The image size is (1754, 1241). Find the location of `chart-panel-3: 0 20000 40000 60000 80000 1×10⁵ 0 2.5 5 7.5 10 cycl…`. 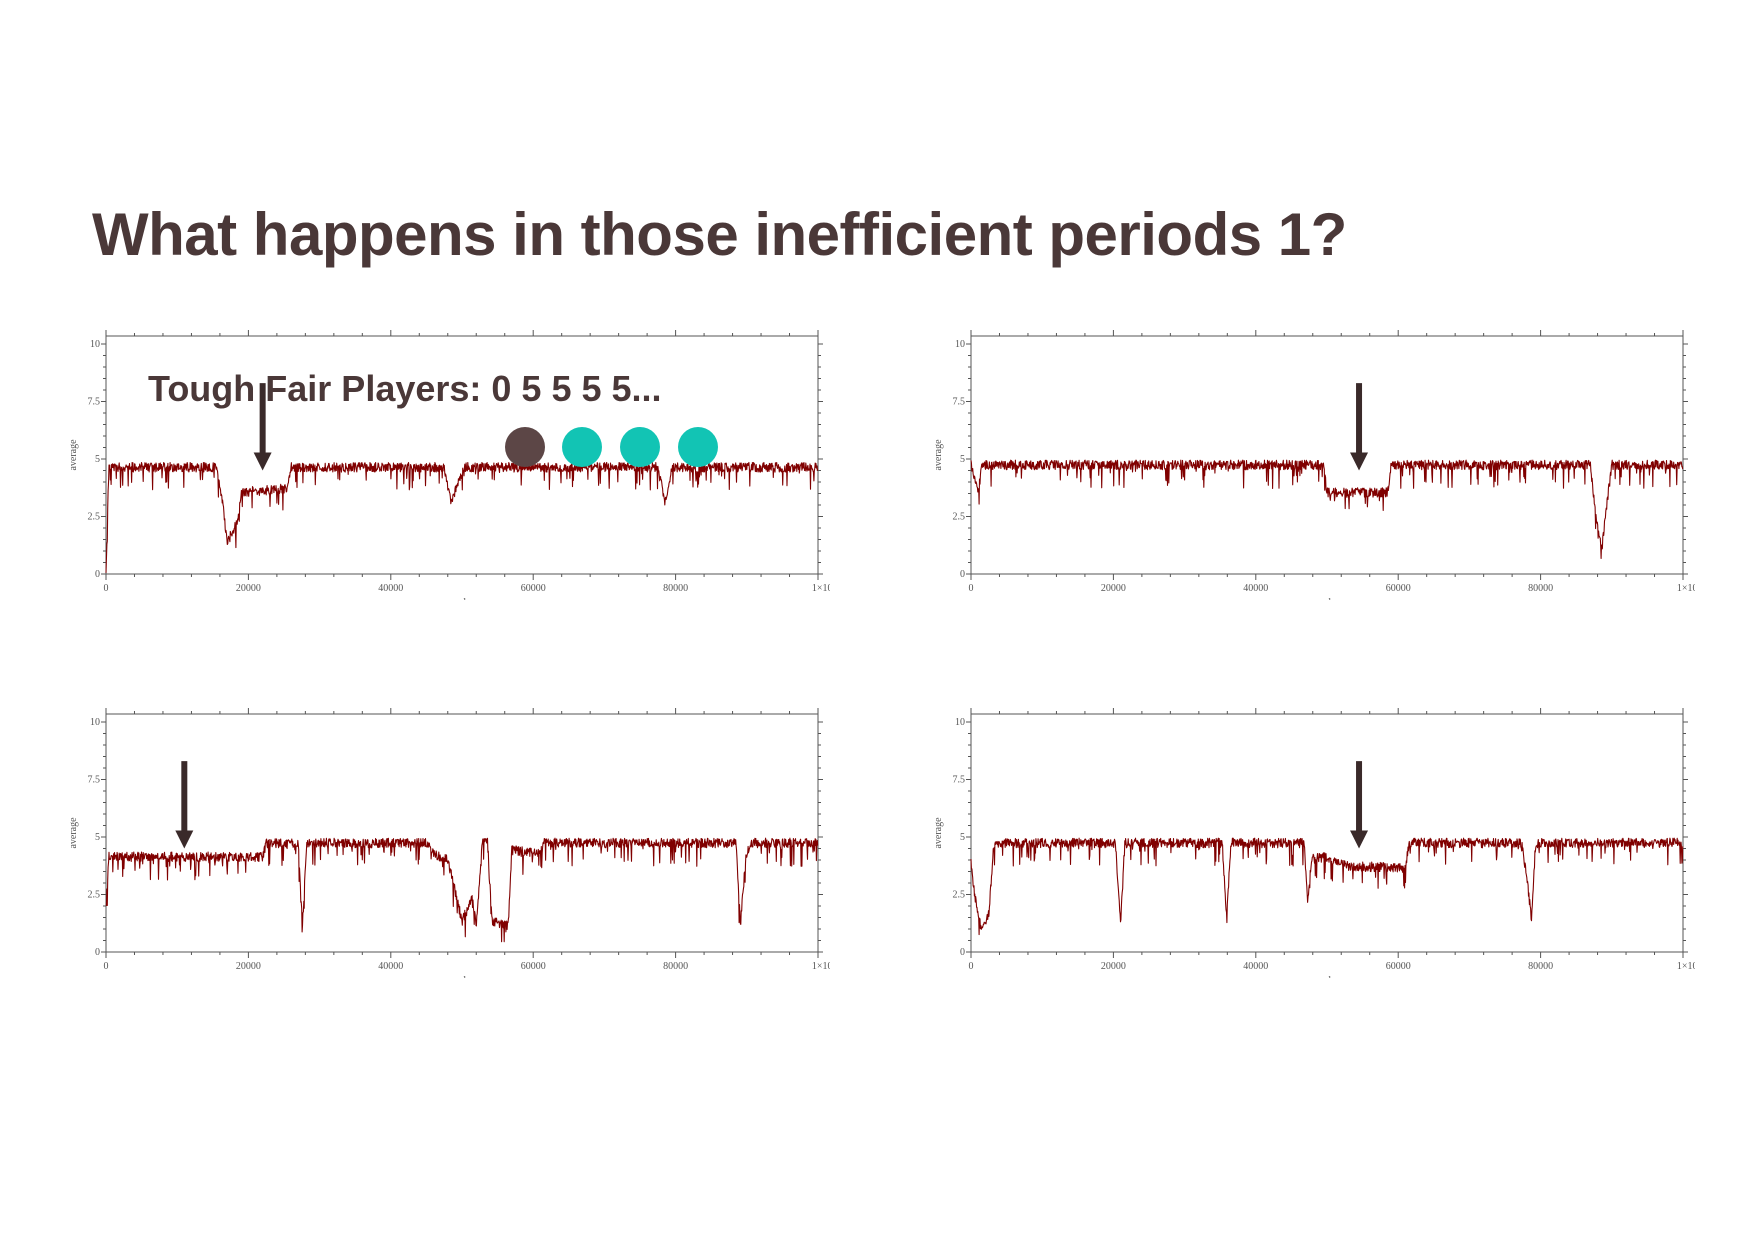

chart-panel-3: 0 20000 40000 60000 80000 1×10⁵ 0 2.5 5 7.5 10 cycl… is located at coordinates (448, 847).